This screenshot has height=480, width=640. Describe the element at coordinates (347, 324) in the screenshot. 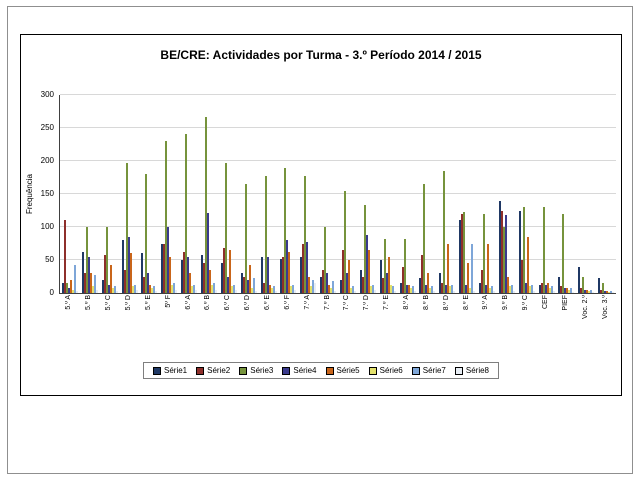

I see `category-label-cell: 7.º C` at that location.